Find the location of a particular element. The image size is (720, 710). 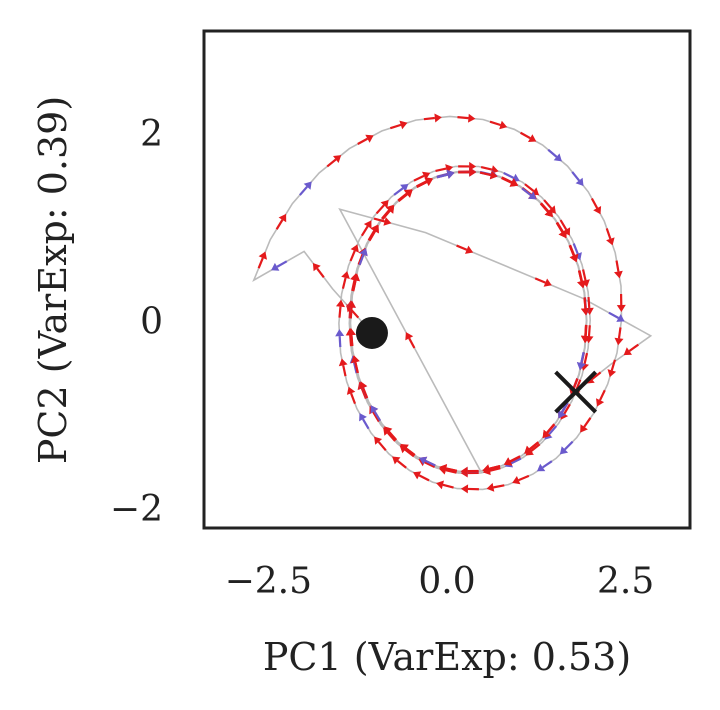

end-marker is located at coordinates (576, 392).